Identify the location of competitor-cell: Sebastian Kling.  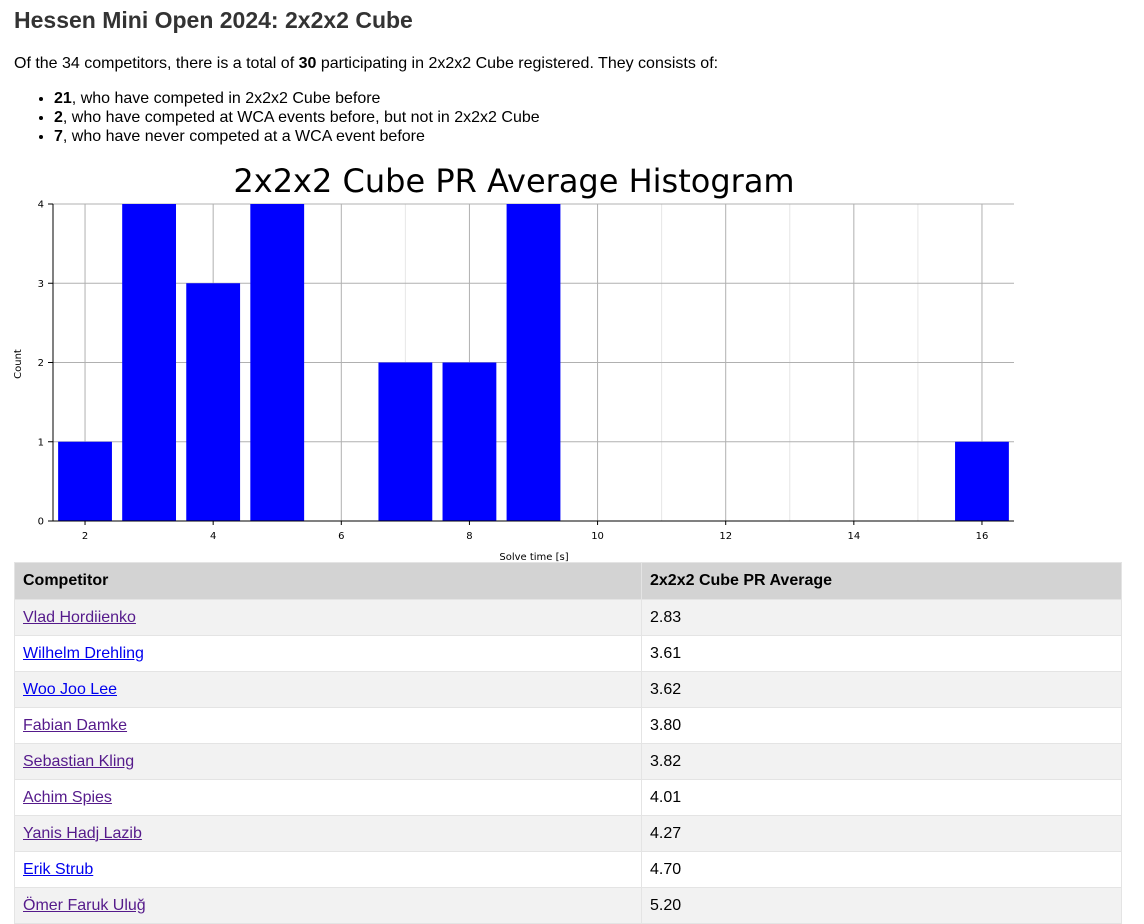
(328, 761).